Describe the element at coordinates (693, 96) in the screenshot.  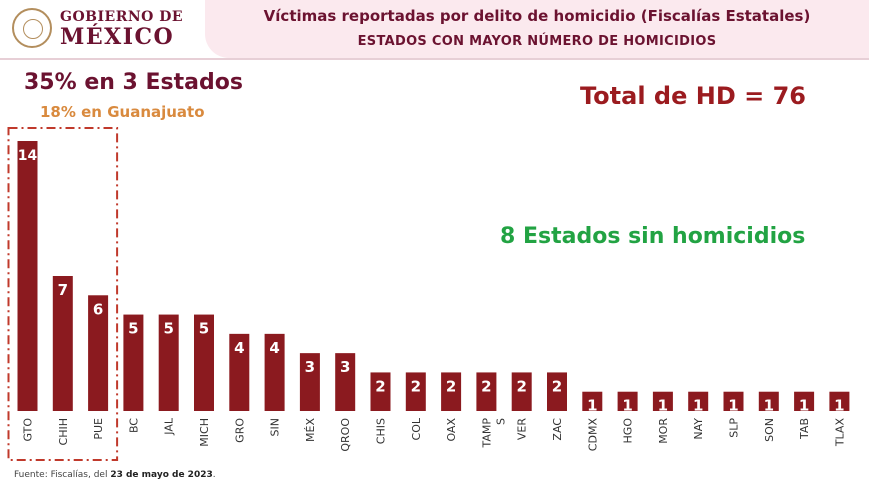
I see `total-homicides: Total de HD = 76` at that location.